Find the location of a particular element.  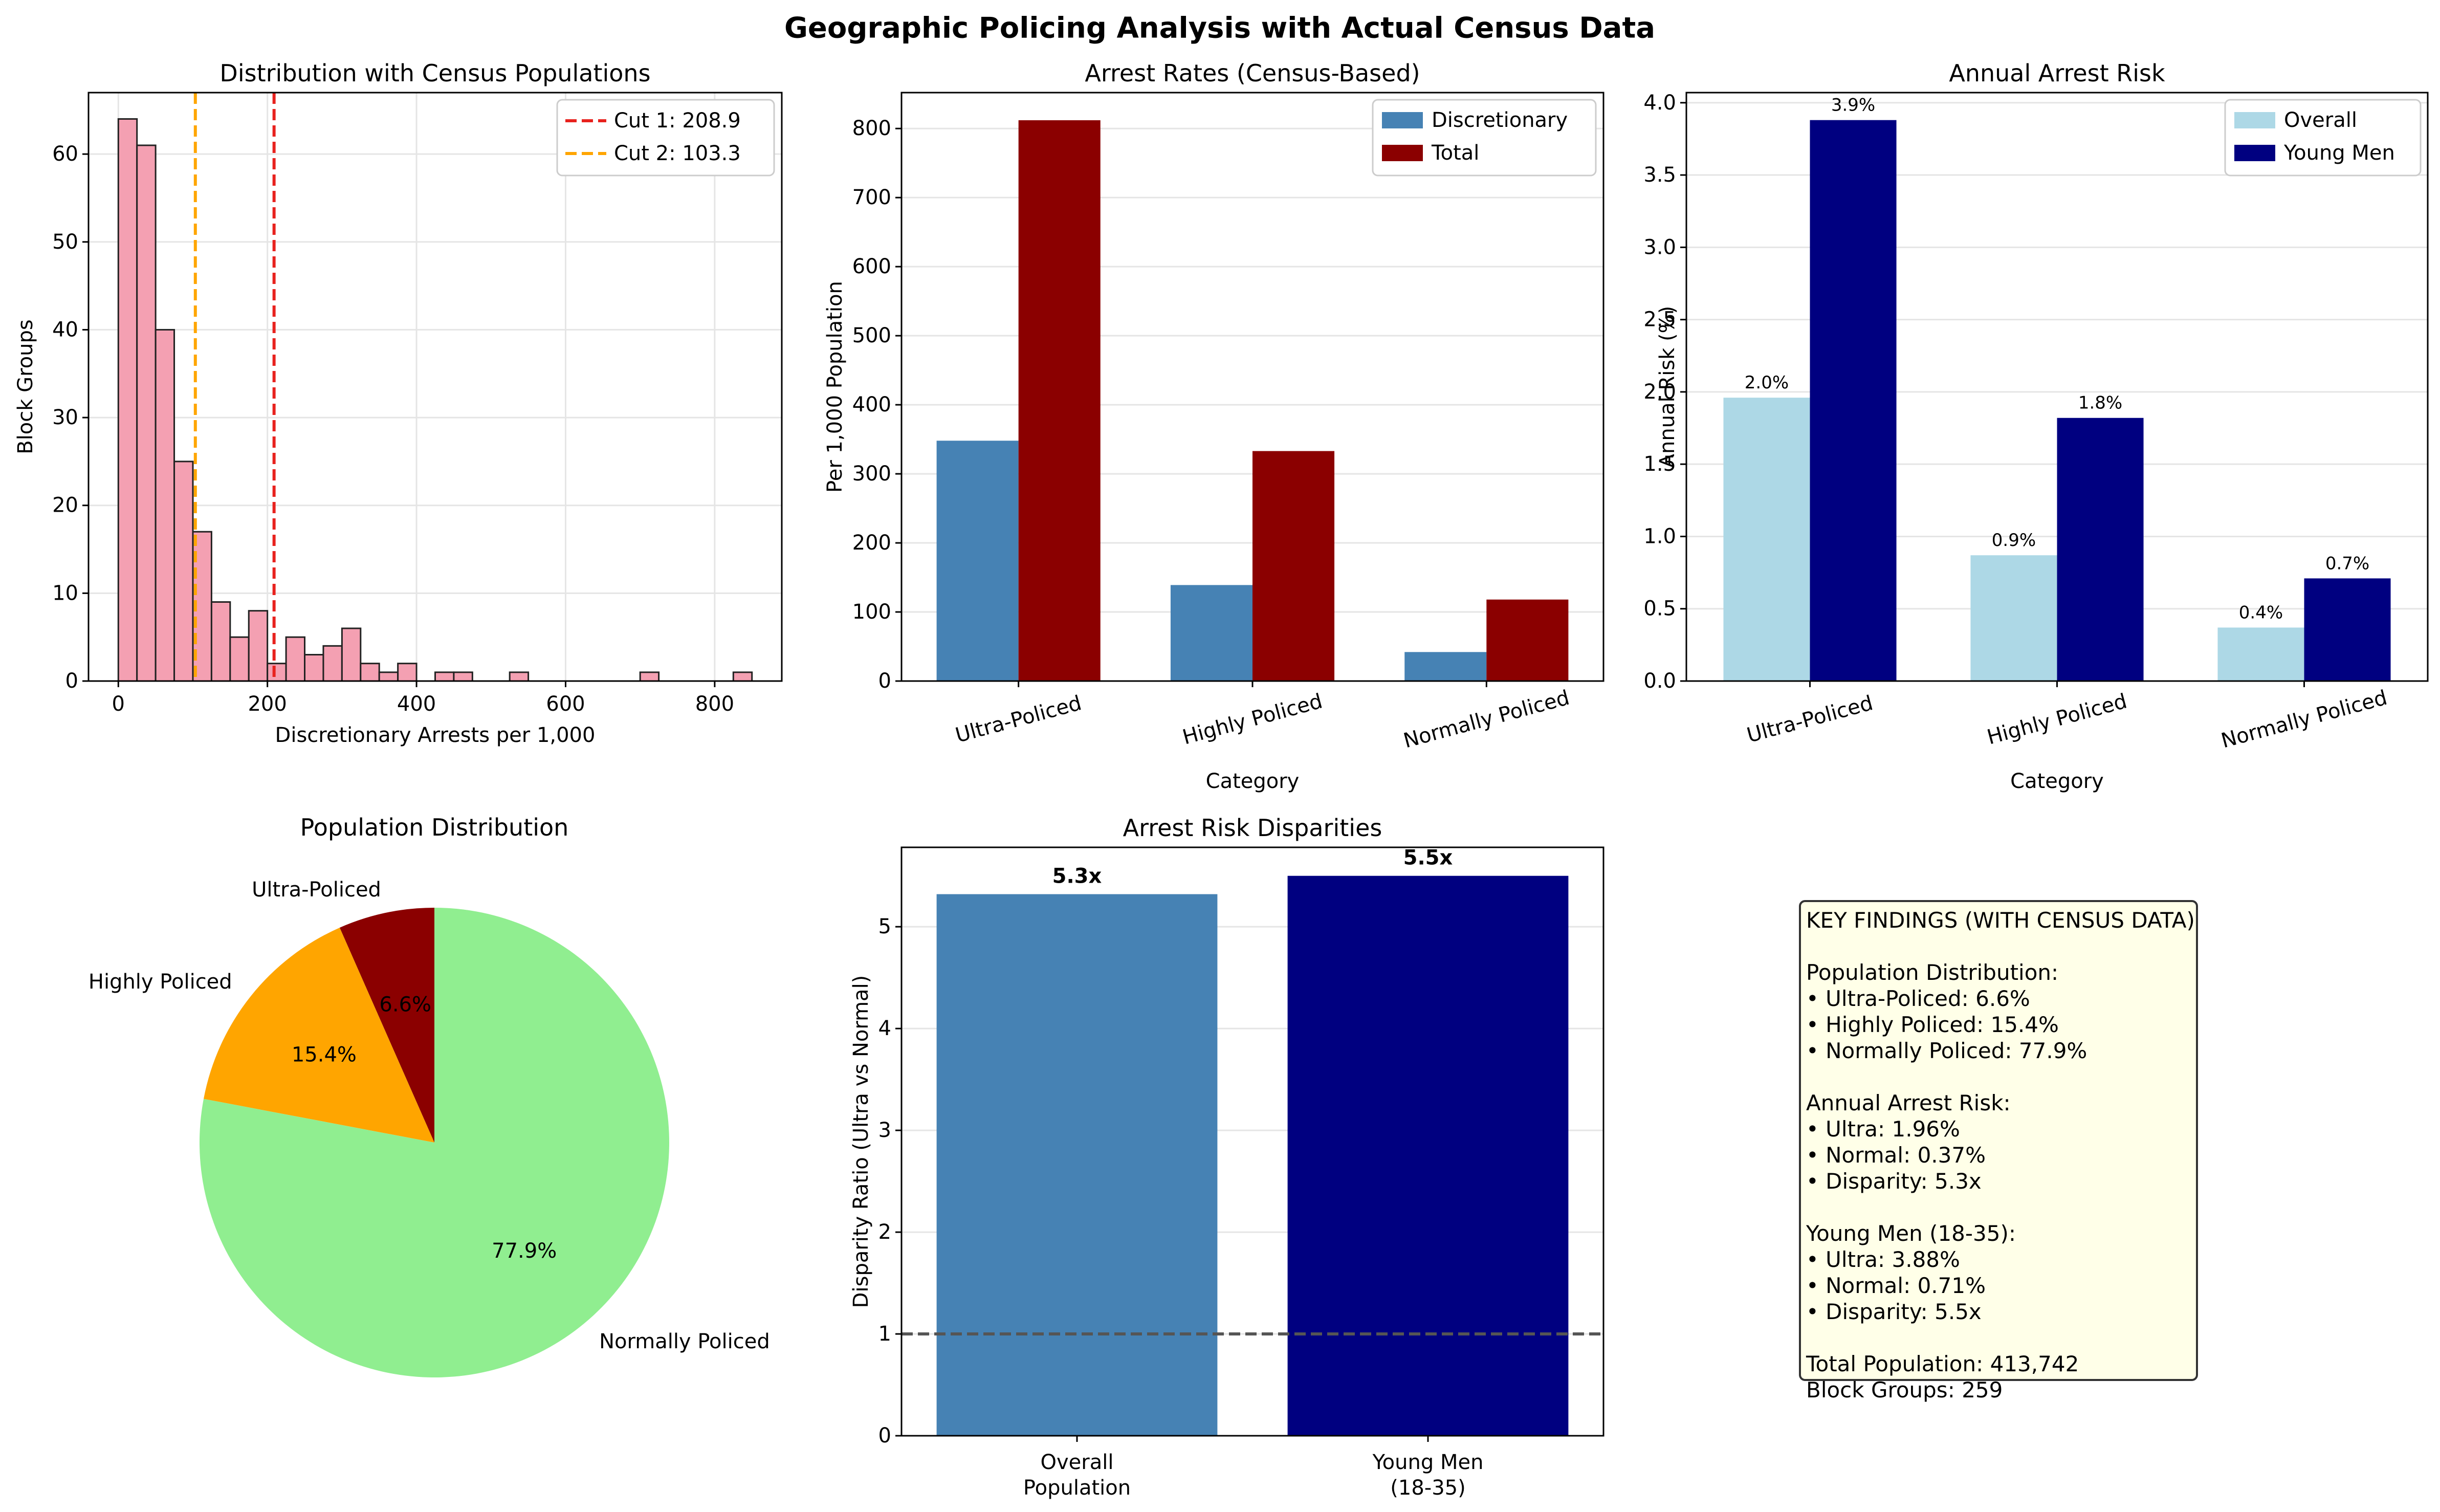

findings-line: • Ultra: 3.88% is located at coordinates (1883, 1260).